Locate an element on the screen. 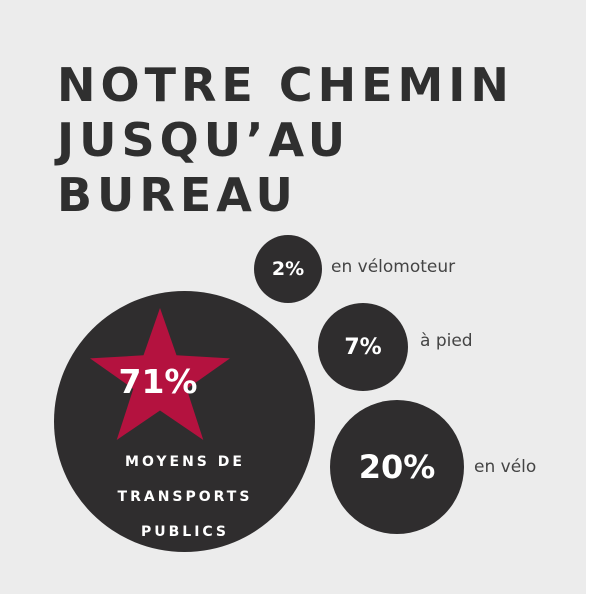 The width and height of the screenshot is (590, 598). title-line-1: NOTRE CHEMIN is located at coordinates (285, 85).